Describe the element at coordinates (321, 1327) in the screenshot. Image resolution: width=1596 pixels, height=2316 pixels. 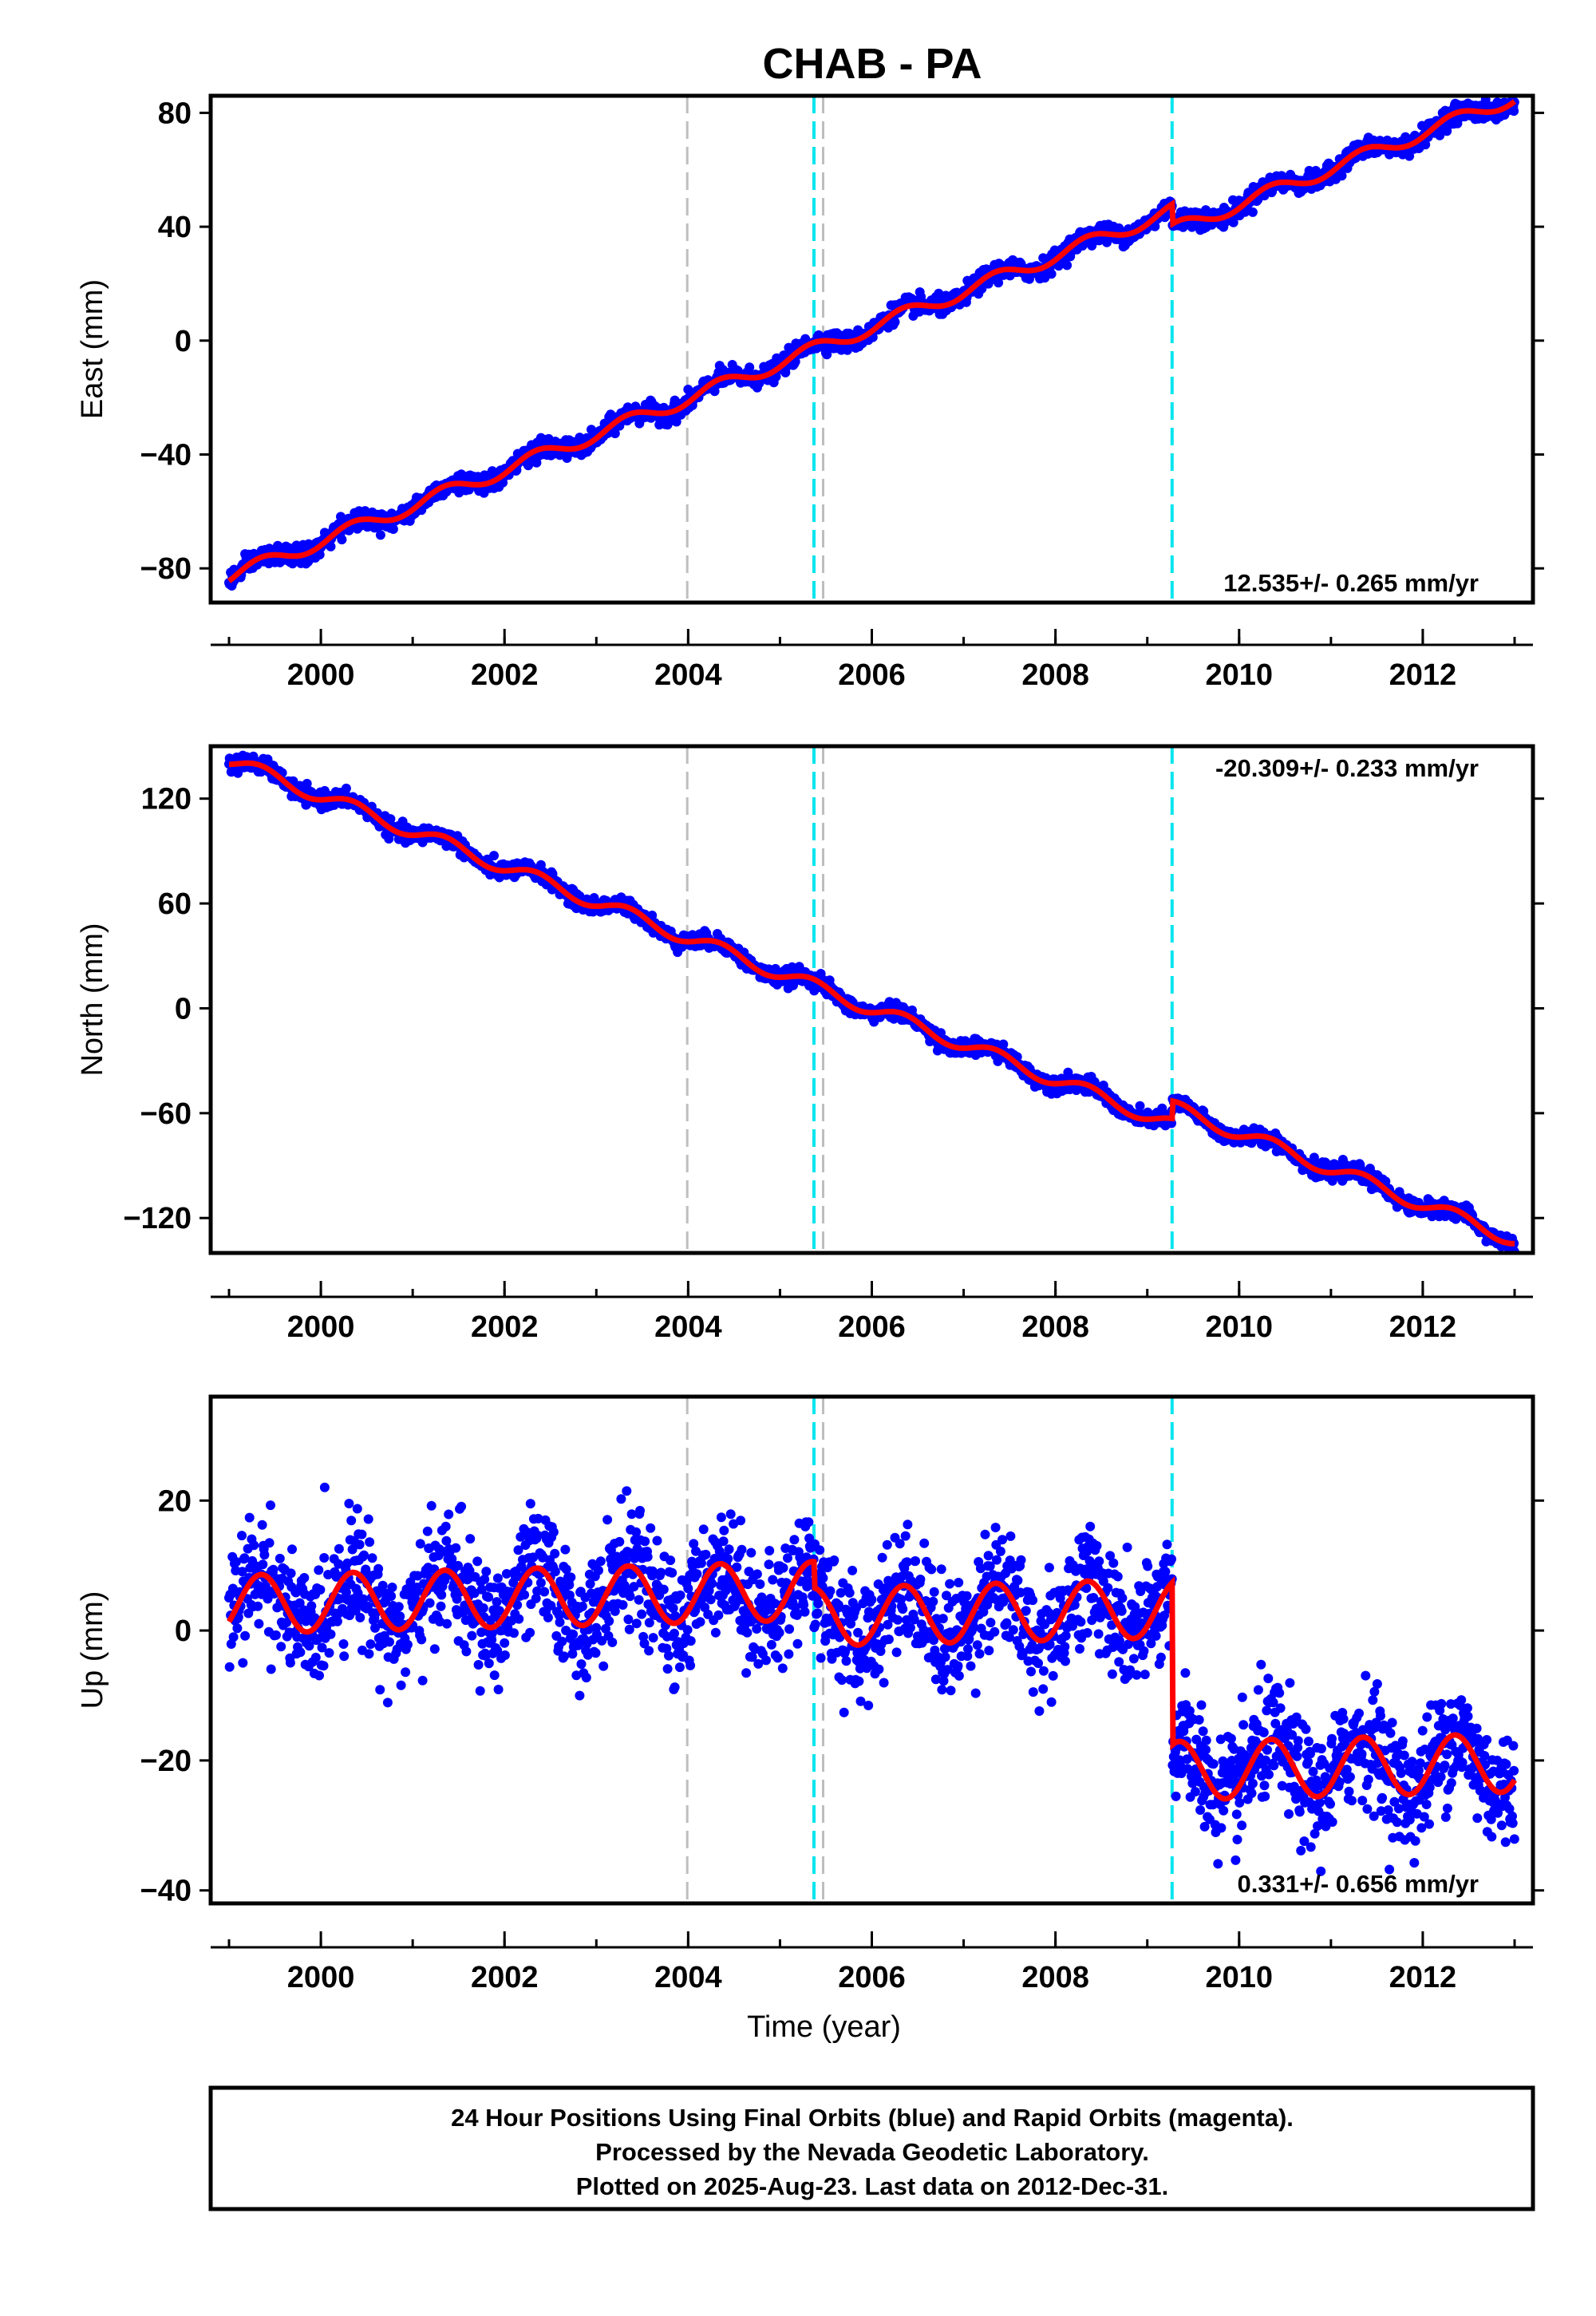
I see `north-xtick-label-0: 2000` at that location.